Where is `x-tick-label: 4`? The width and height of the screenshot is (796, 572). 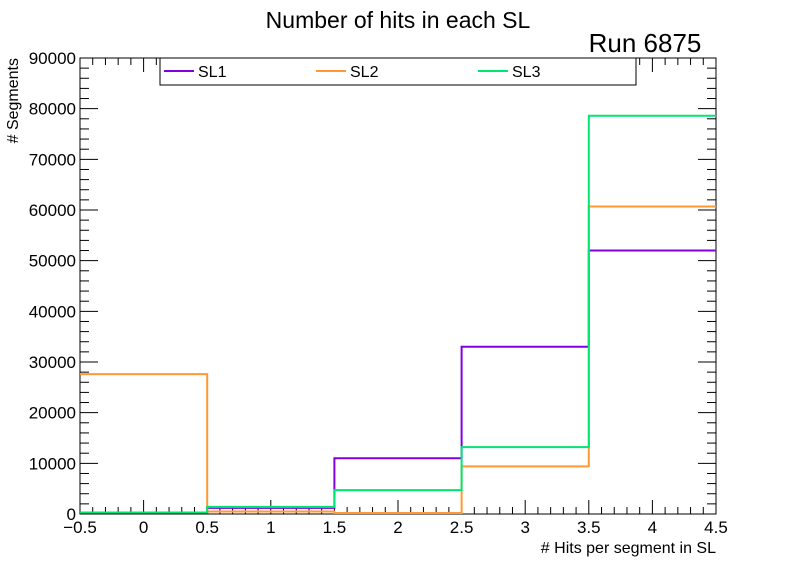
x-tick-label: 4 is located at coordinates (652, 527).